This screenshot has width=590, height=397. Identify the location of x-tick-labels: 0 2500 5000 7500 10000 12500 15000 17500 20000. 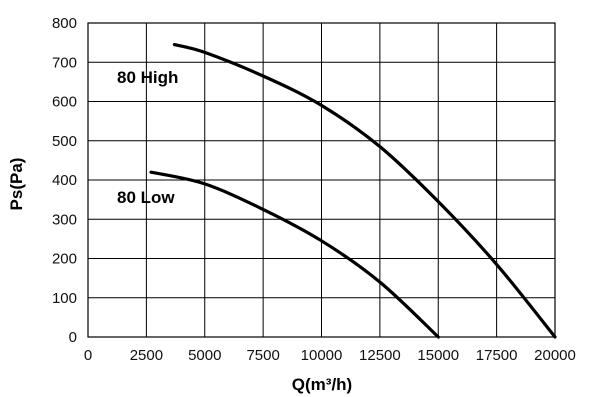
(330, 355).